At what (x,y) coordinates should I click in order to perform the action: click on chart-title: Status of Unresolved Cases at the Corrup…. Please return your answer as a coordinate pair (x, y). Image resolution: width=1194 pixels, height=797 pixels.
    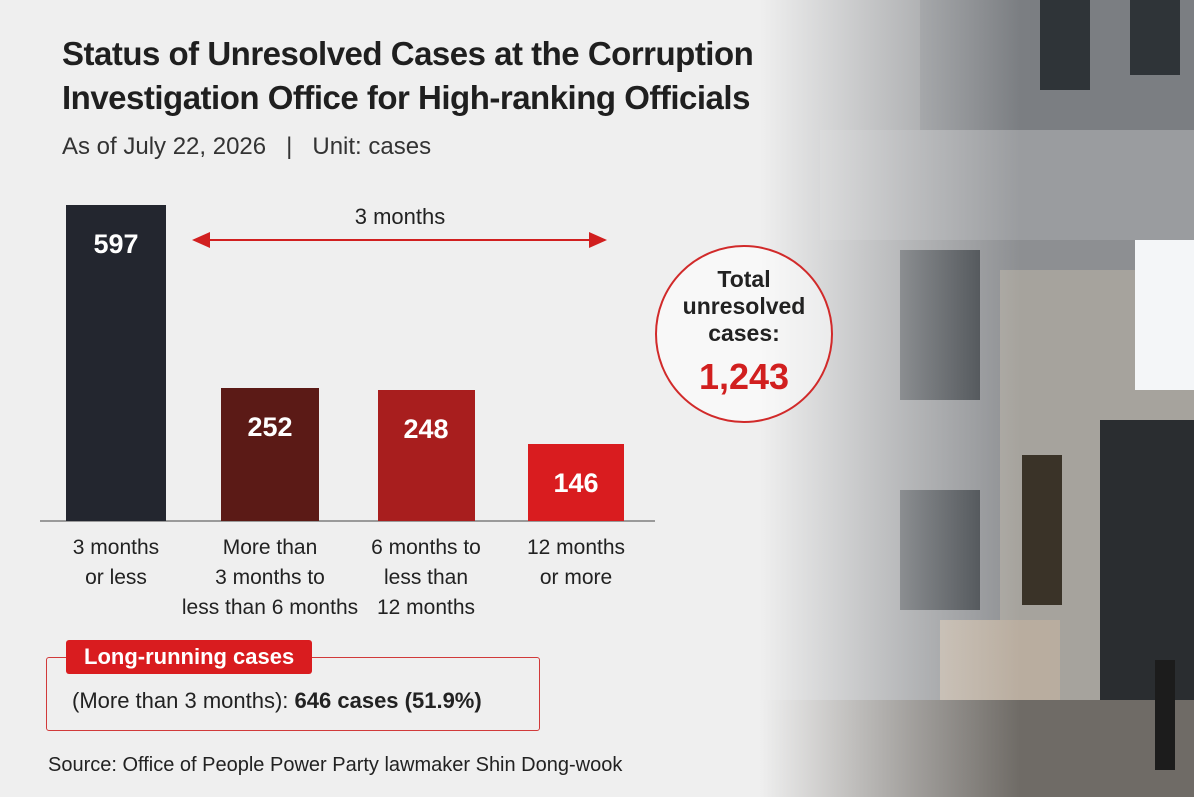
    Looking at the image, I should click on (408, 75).